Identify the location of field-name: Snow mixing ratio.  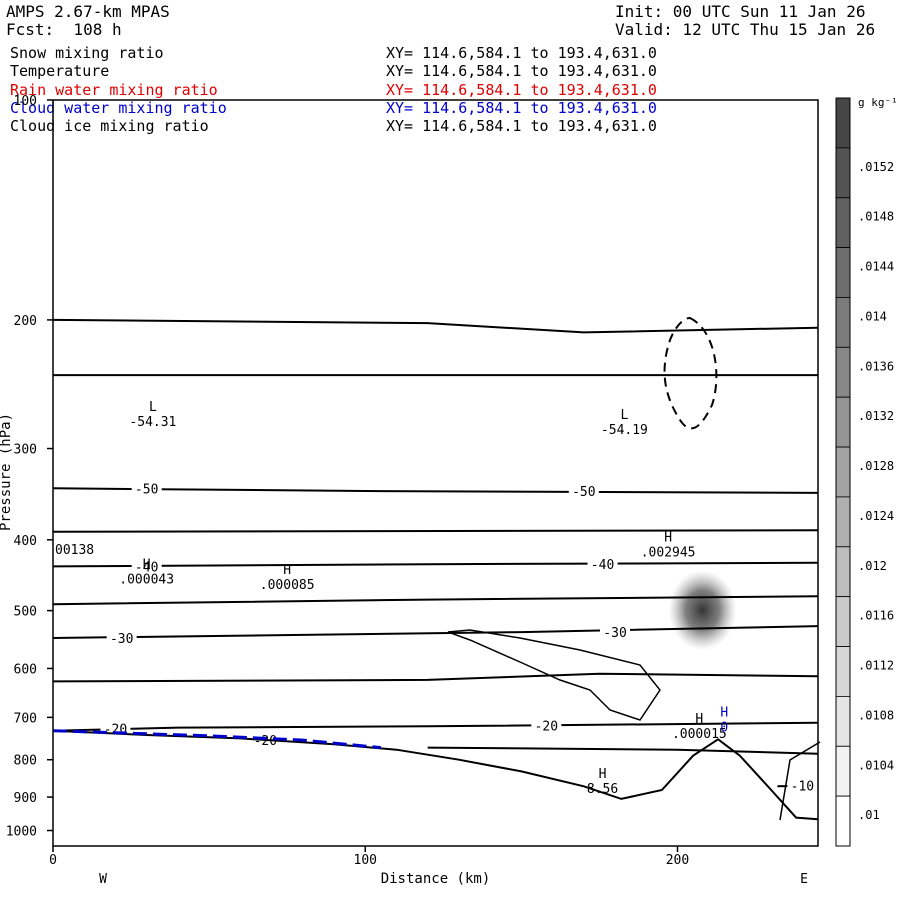
(87, 53).